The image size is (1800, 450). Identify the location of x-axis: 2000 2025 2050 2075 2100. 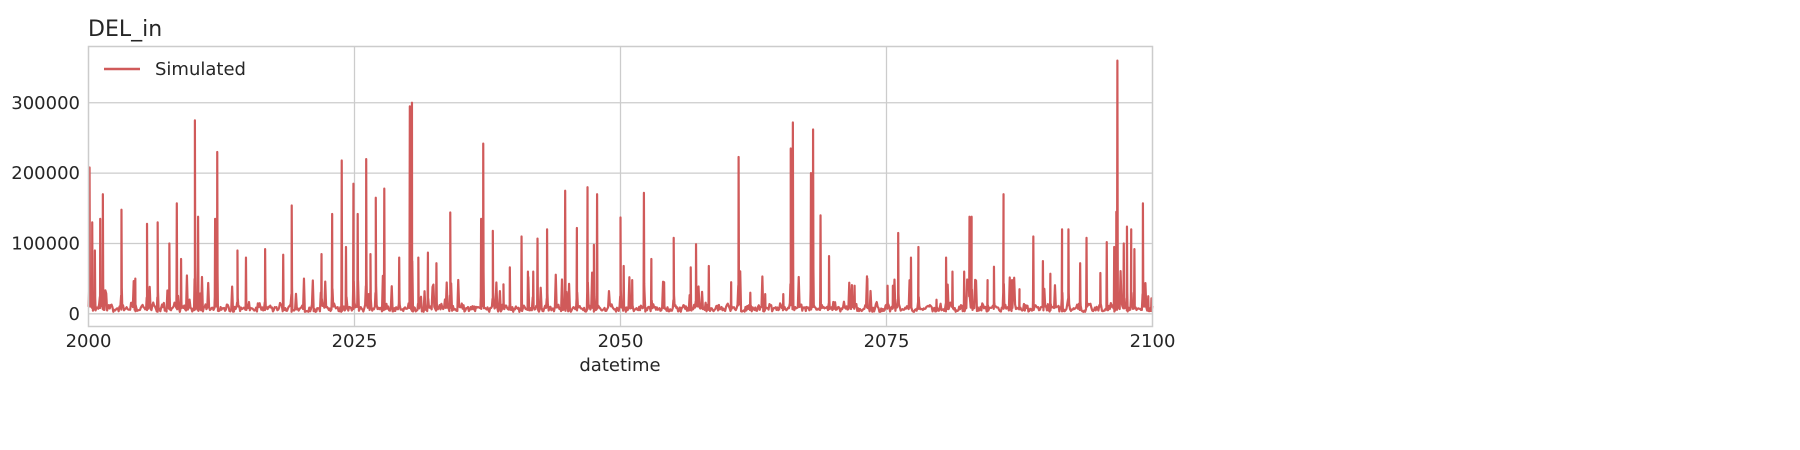
(621, 341).